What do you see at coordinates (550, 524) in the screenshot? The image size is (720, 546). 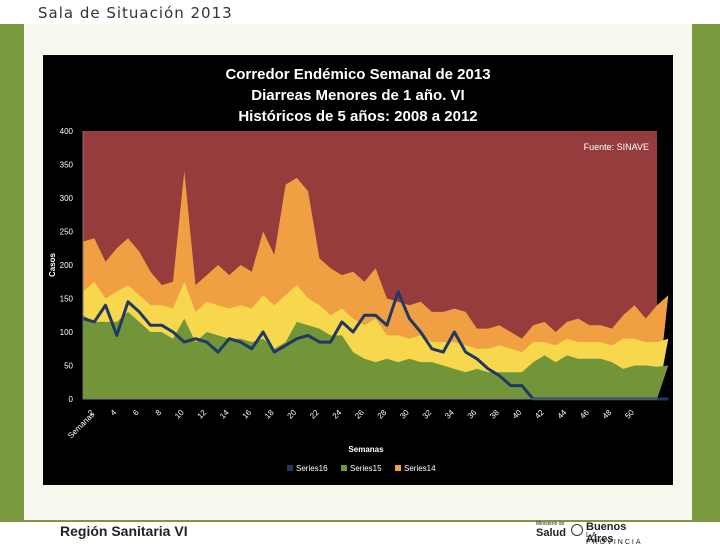 I see `logo-ministerio-text: Ministerio de` at bounding box center [550, 524].